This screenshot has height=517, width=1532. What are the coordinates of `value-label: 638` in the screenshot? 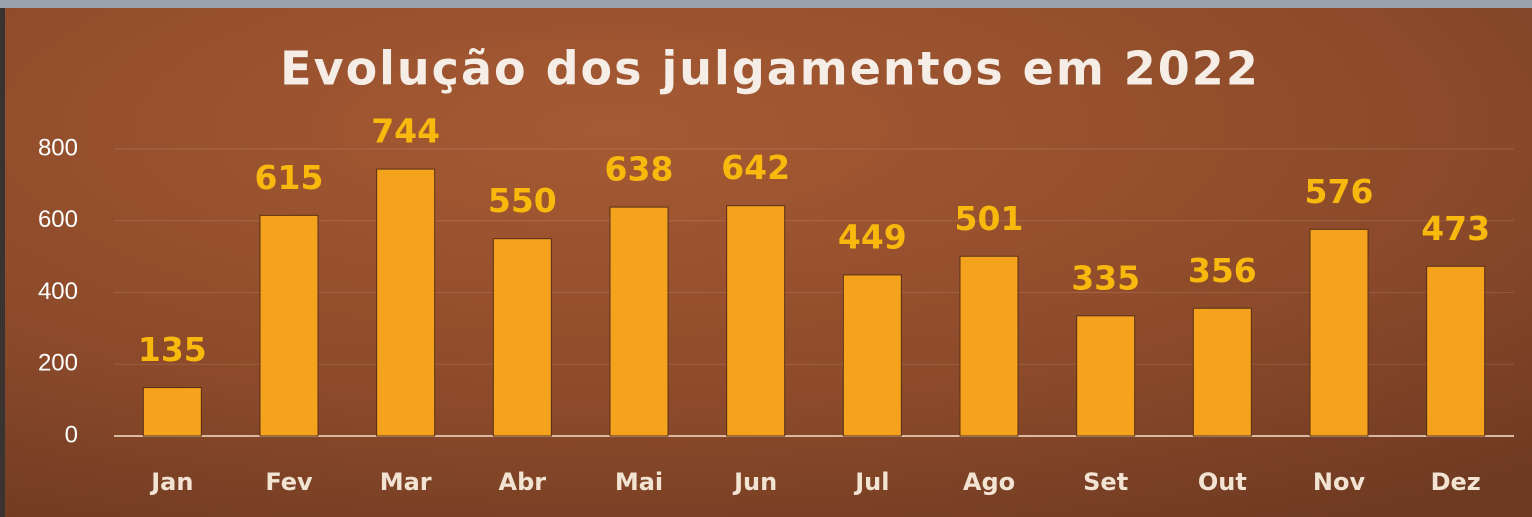 It's located at (639, 169).